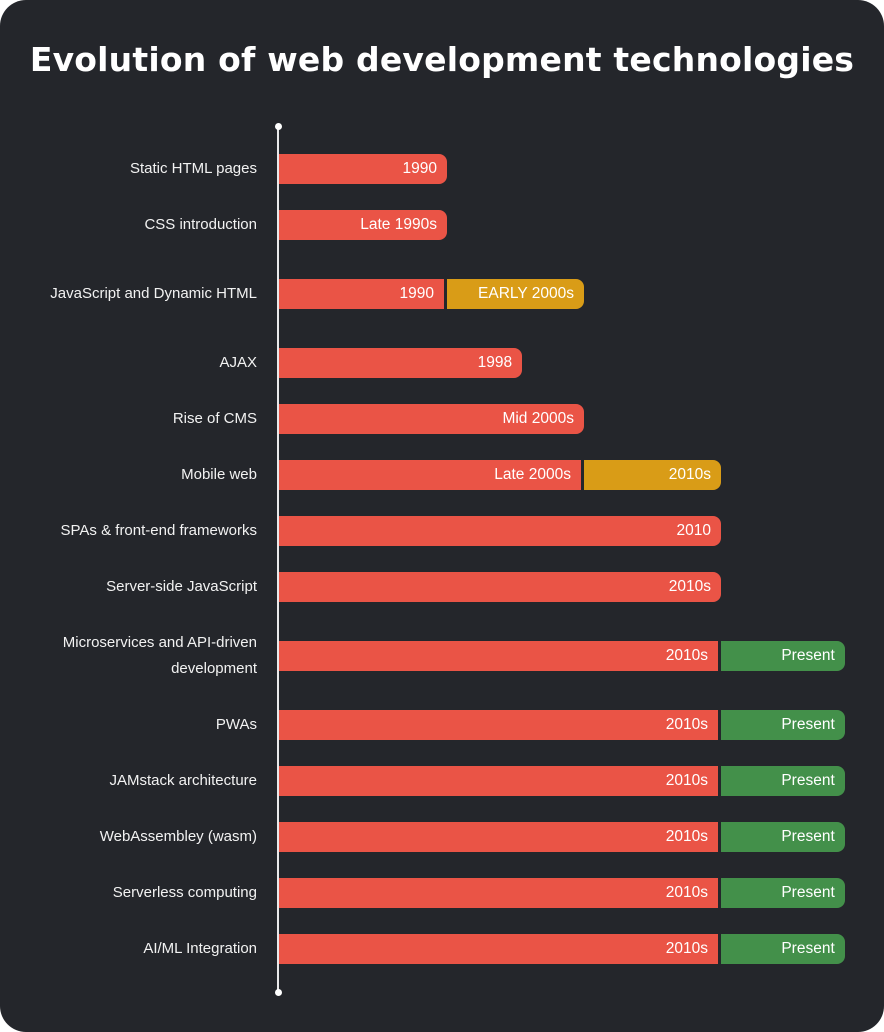 The width and height of the screenshot is (884, 1032). What do you see at coordinates (153, 293) in the screenshot?
I see `row-label: JavaScript and Dynamic HTML` at bounding box center [153, 293].